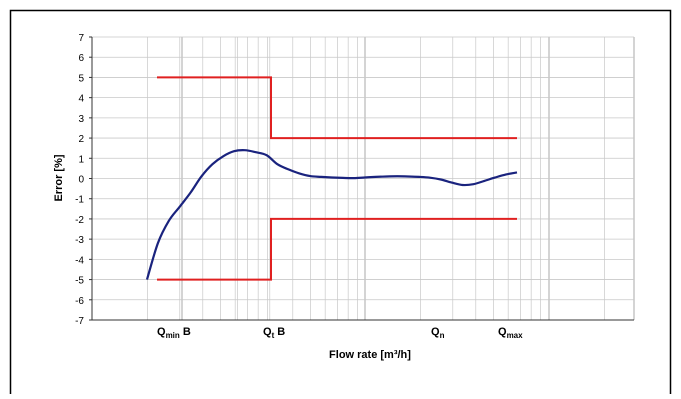 The height and width of the screenshot is (399, 681). I want to click on y-tick-label: 7, so click(81, 38).